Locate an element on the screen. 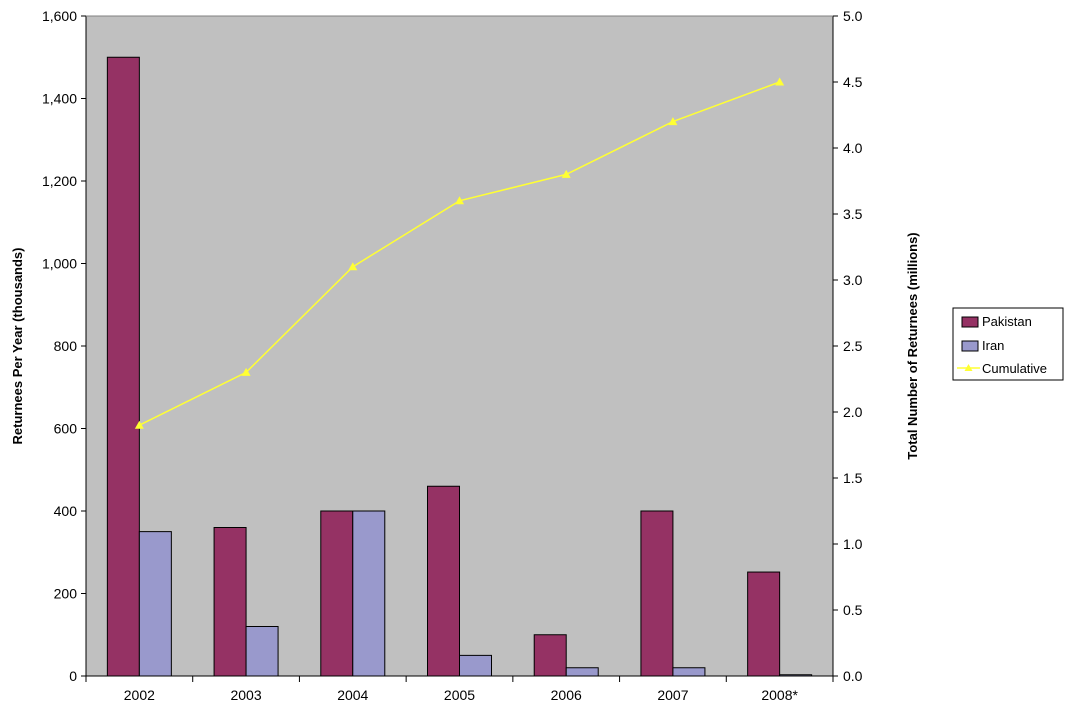 The image size is (1067, 708). legend: Pakistan Iran Cumulative is located at coordinates (1008, 344).